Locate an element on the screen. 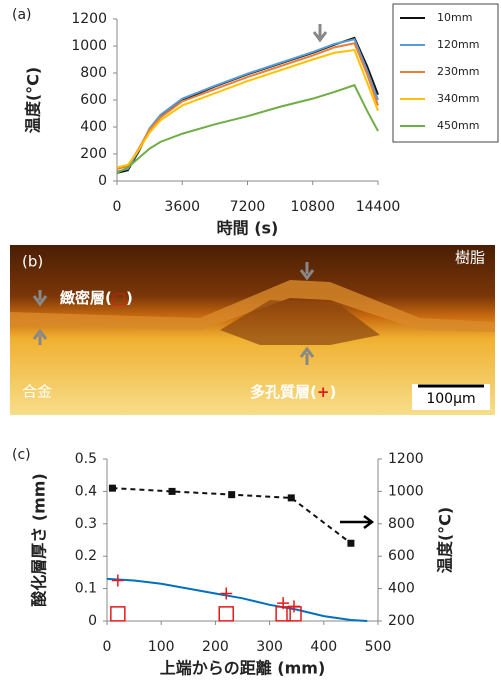 Image resolution: width=501 pixels, height=685 pixels. legend-box is located at coordinates (445, 73).